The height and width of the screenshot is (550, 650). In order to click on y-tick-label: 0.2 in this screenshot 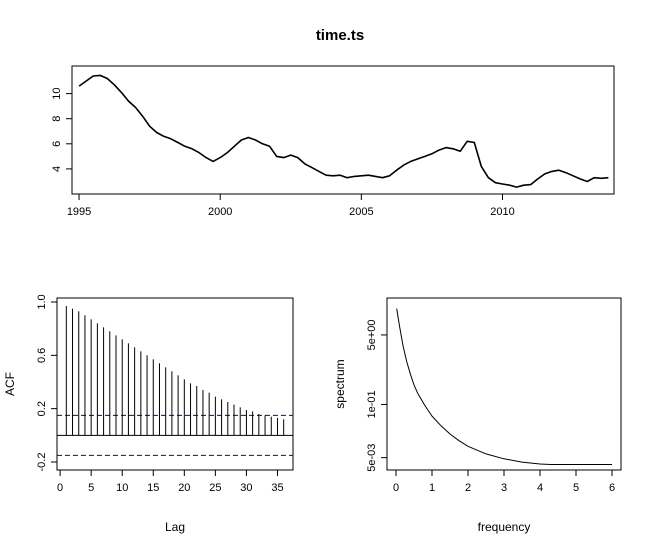, I will do `click(42, 408)`.